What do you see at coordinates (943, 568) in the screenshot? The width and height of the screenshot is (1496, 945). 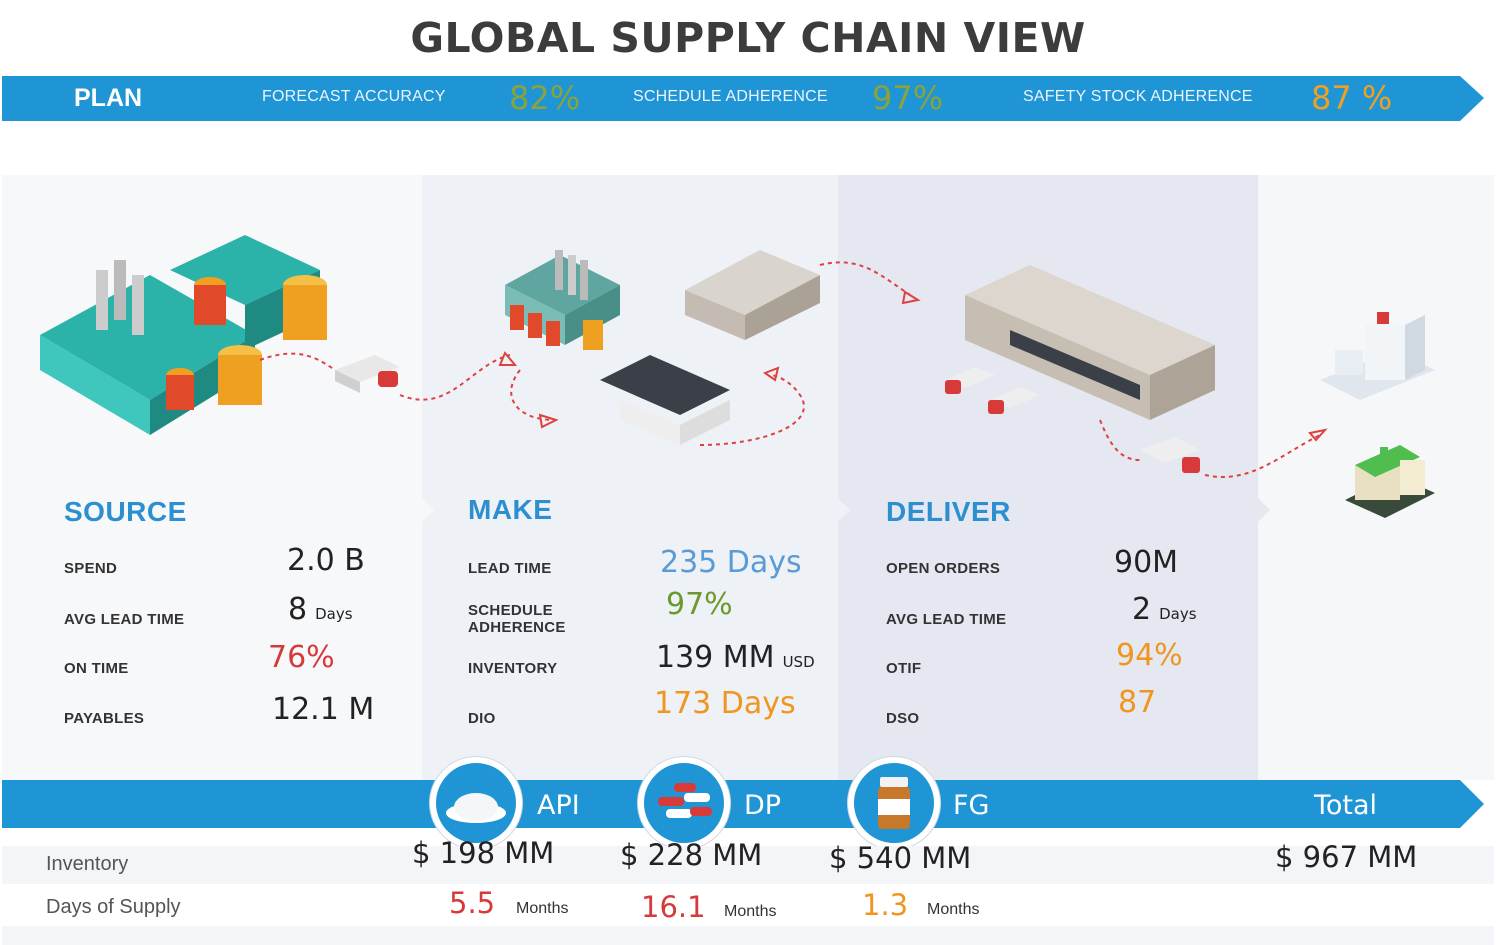 I see `open-orders-label: OPEN ORDERS` at bounding box center [943, 568].